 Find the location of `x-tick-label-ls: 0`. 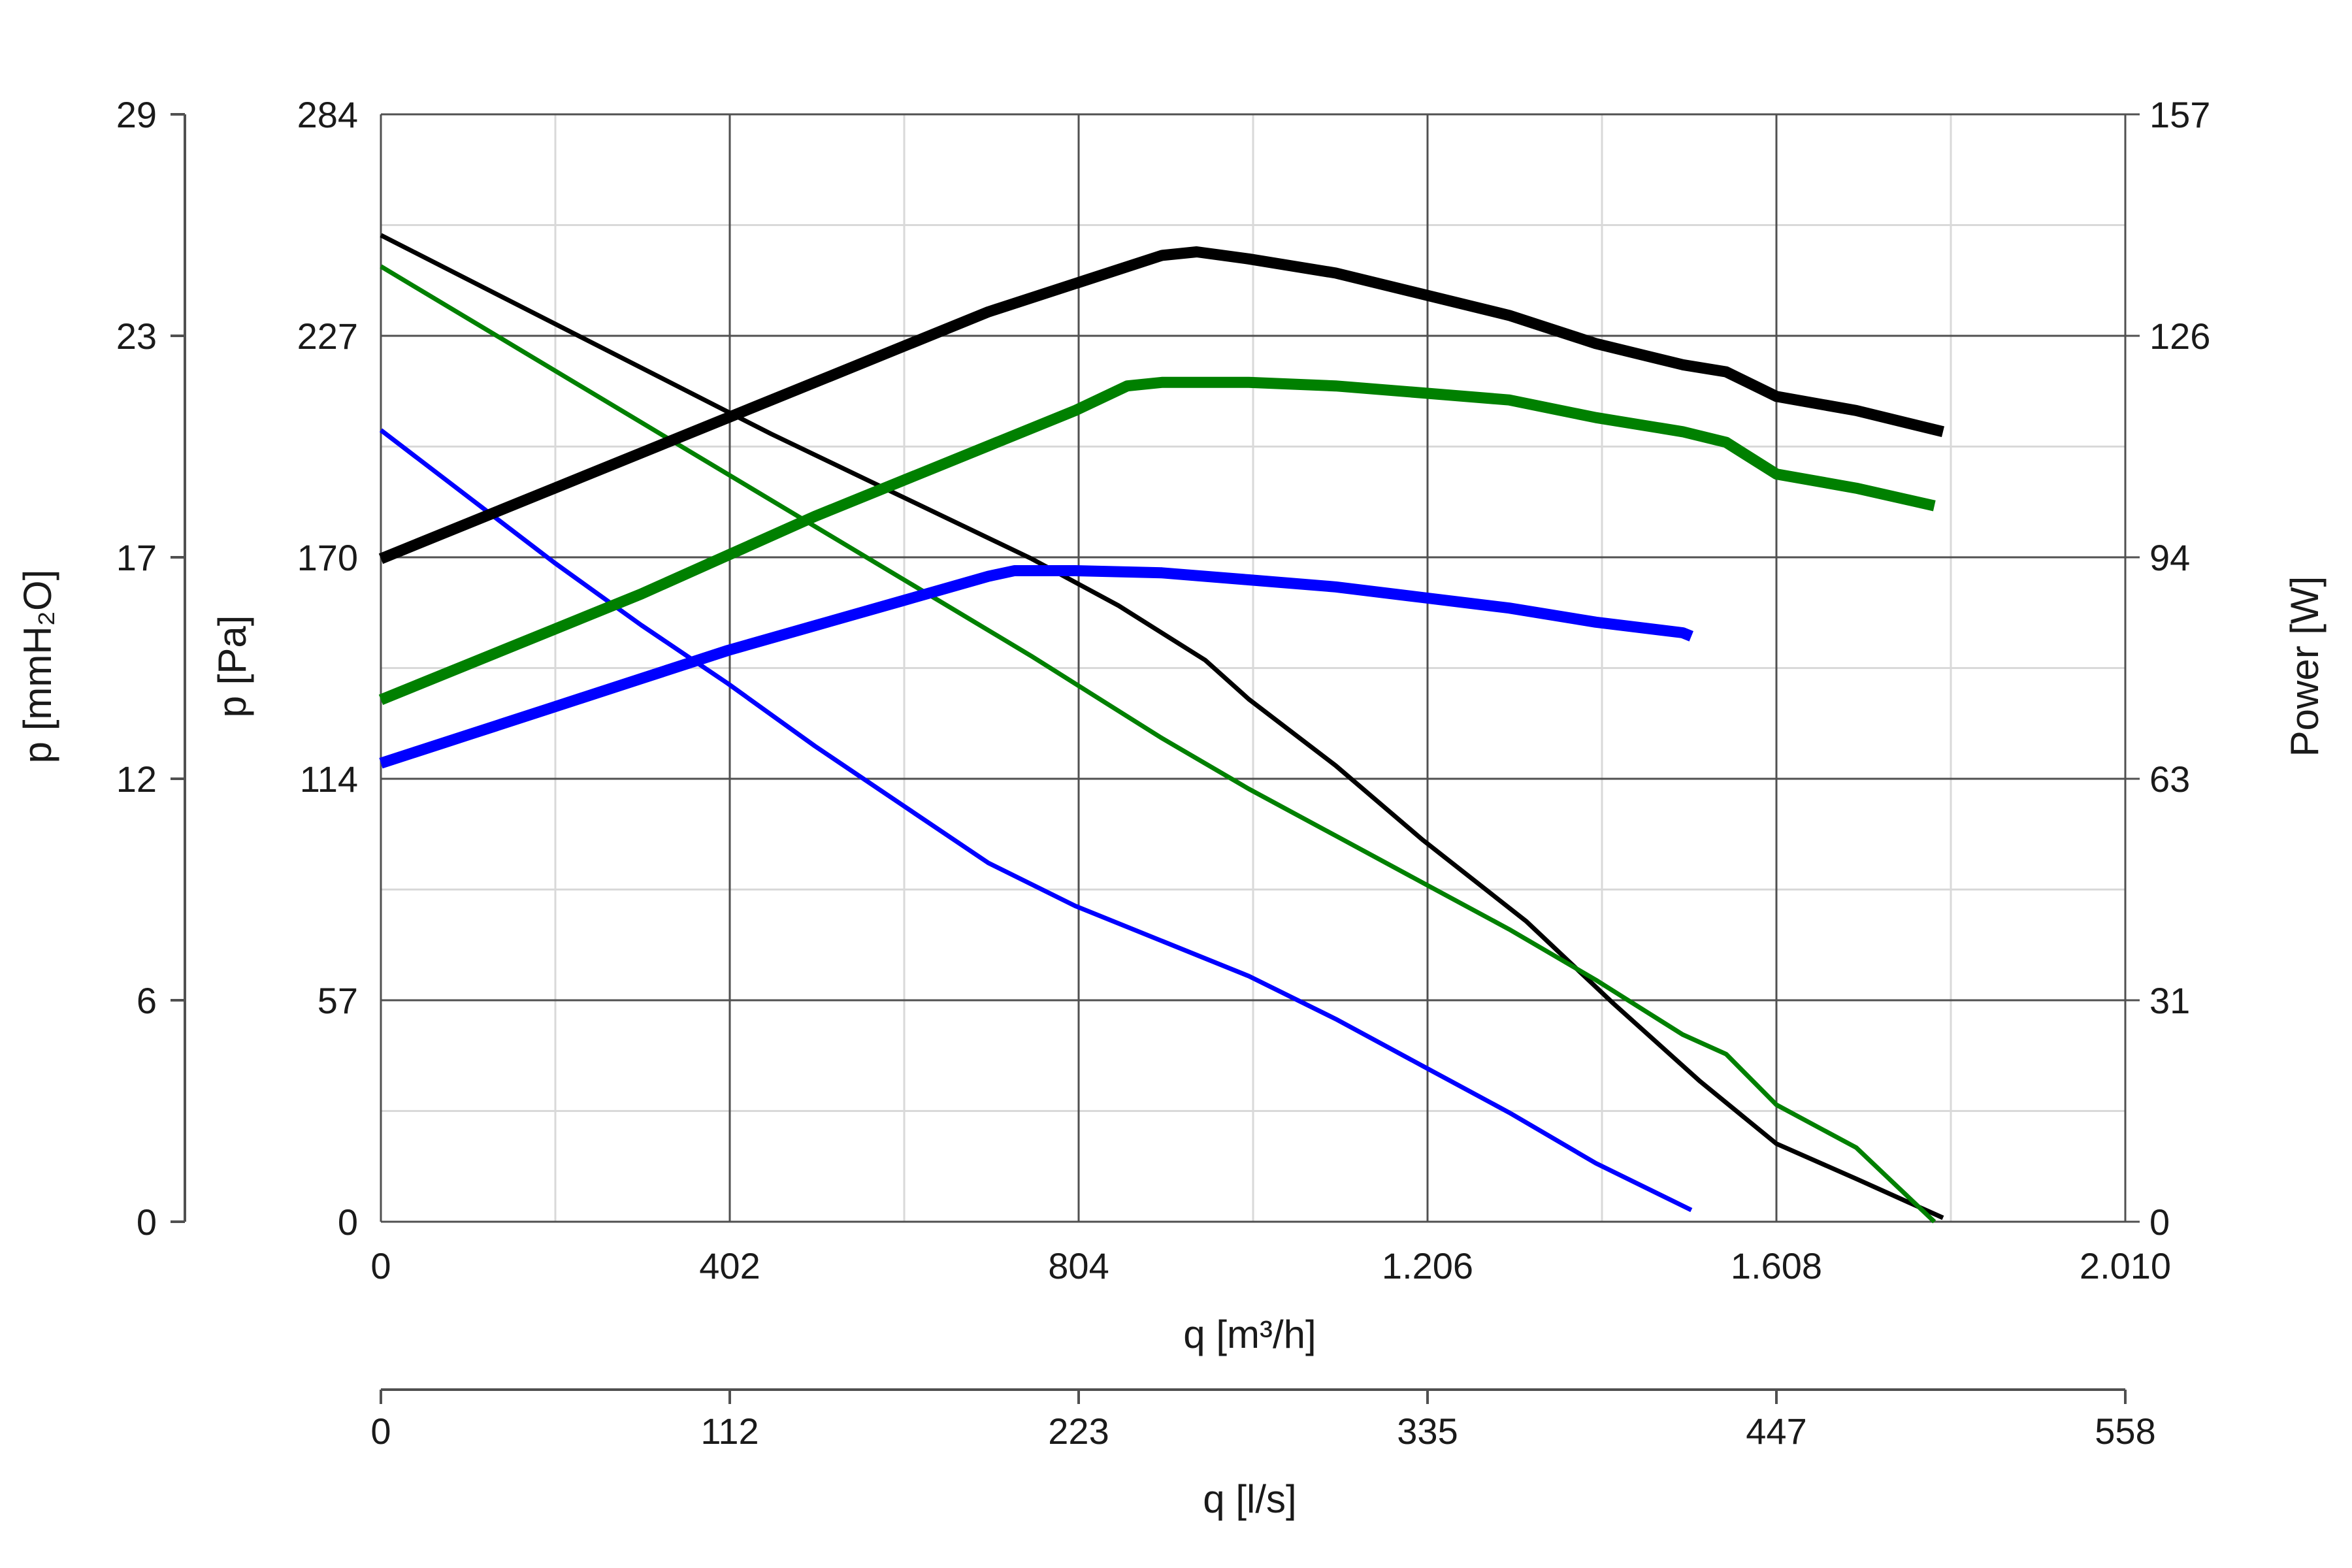

x-tick-label-ls: 0 is located at coordinates (380, 1431).